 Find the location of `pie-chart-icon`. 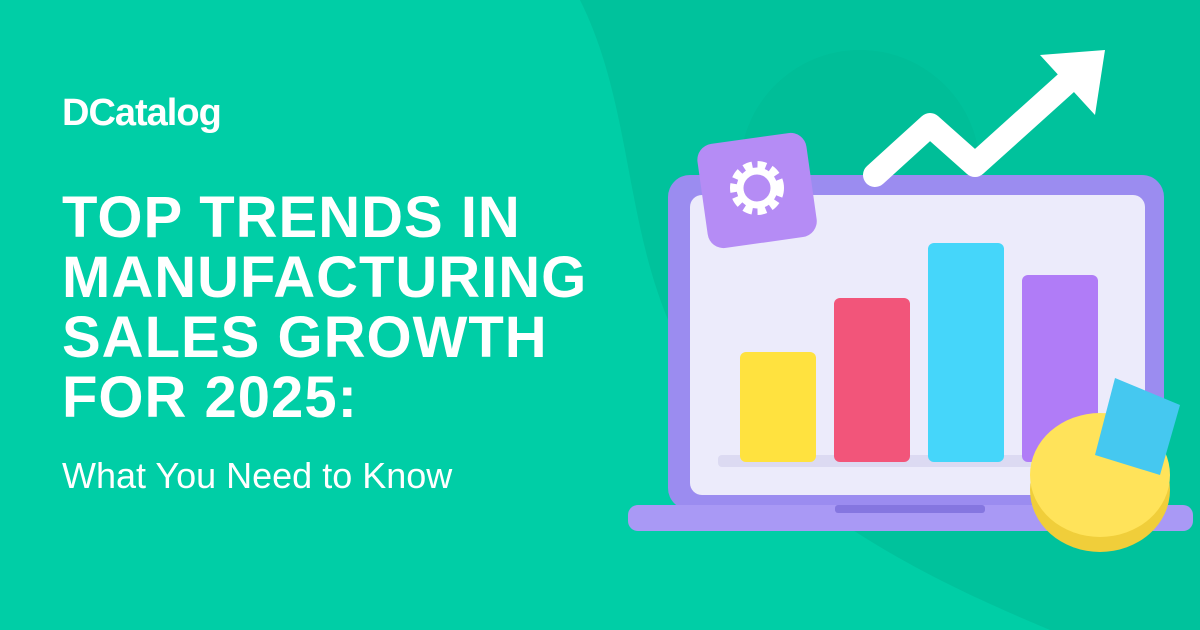

pie-chart-icon is located at coordinates (1105, 465).